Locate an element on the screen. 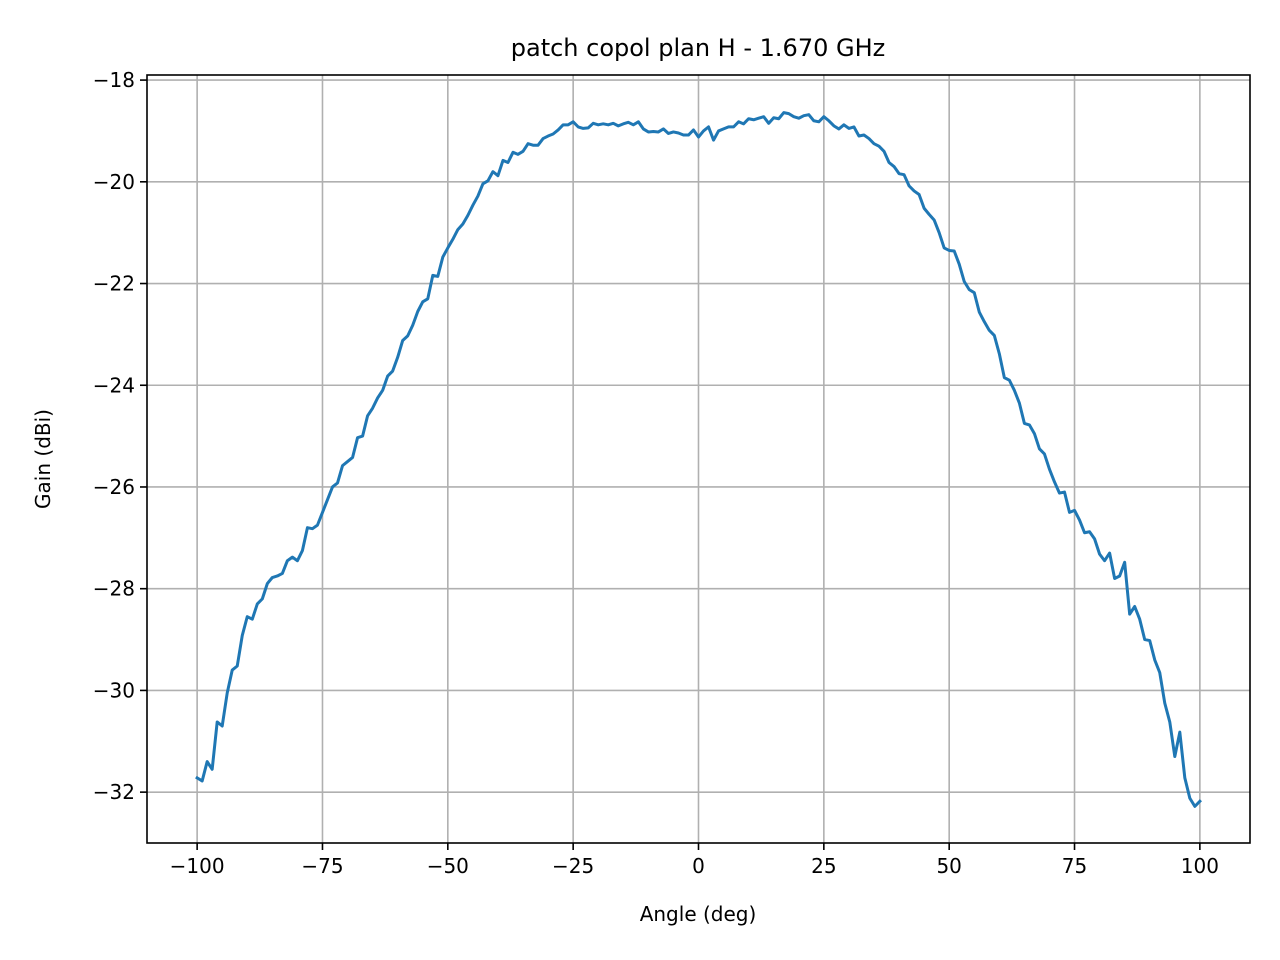  y-tick-label: −20 is located at coordinates (114, 182).